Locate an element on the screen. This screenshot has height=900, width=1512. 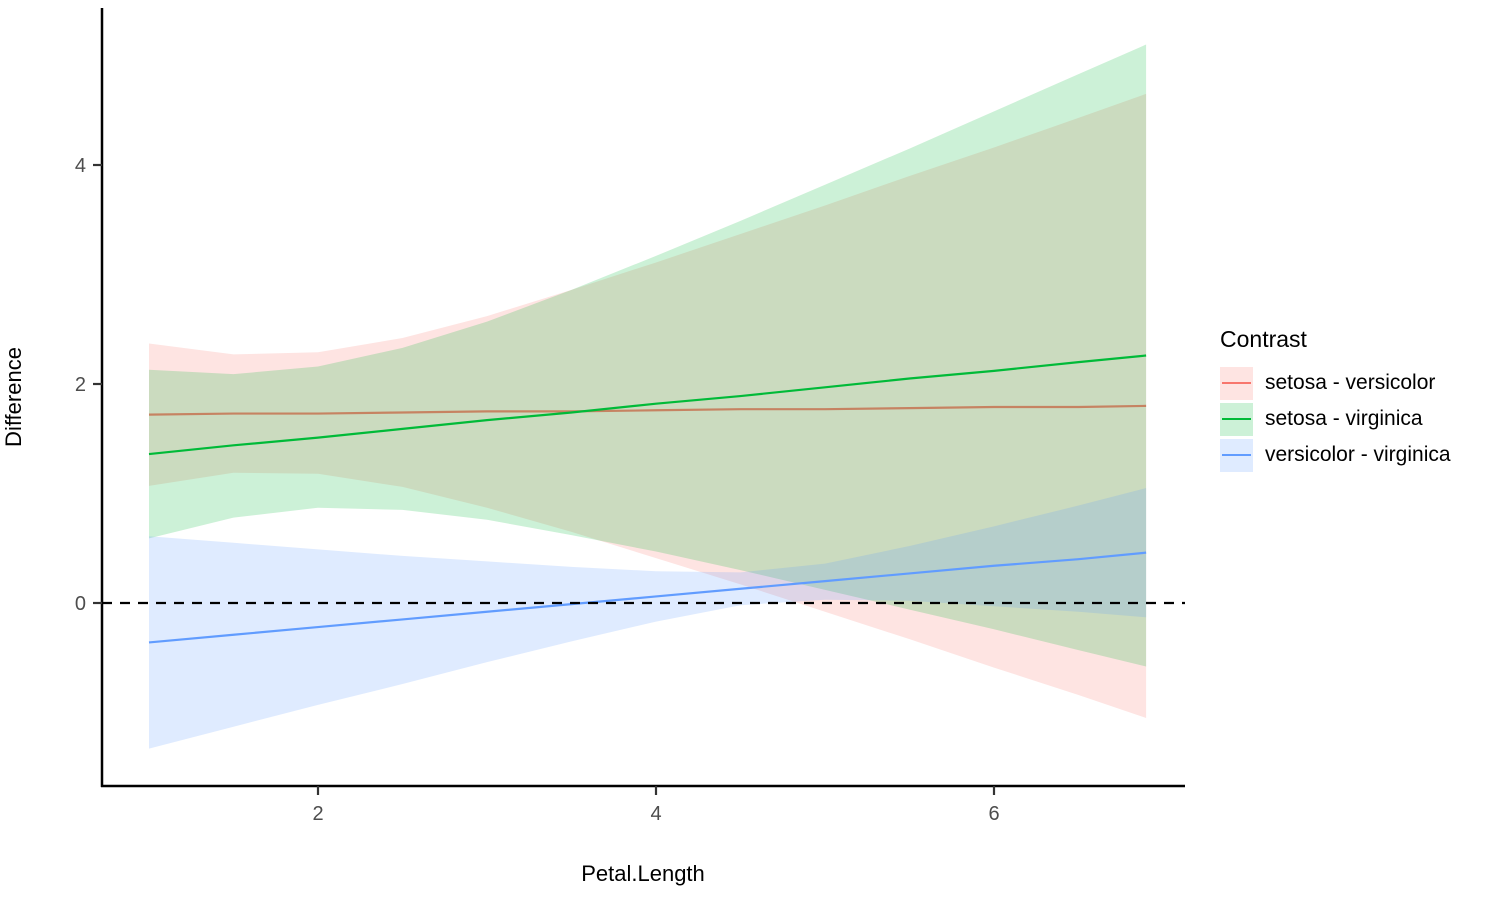
y-tick-label-4: 4 is located at coordinates (80, 166).